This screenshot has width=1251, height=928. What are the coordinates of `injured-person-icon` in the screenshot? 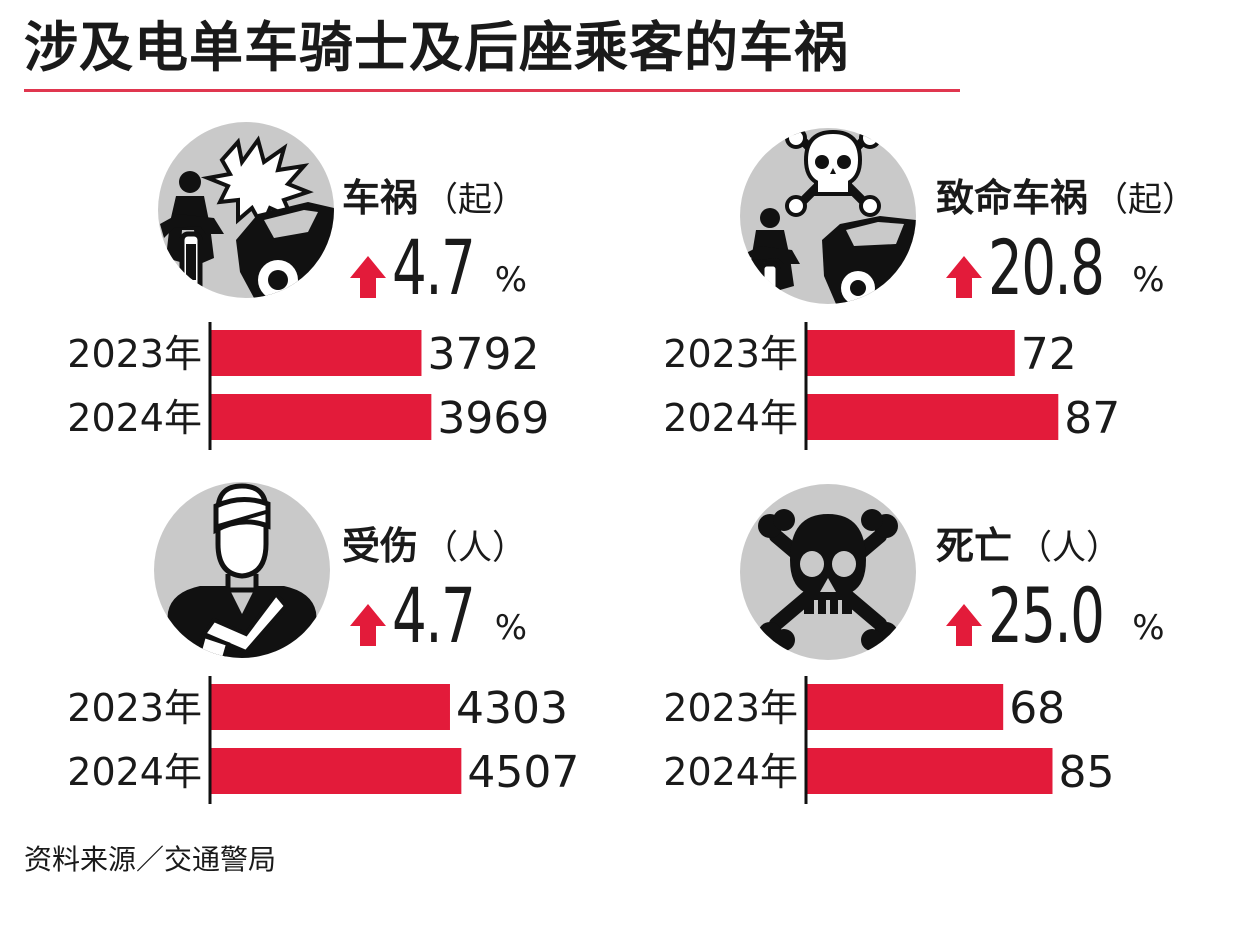 It's located at (242, 570).